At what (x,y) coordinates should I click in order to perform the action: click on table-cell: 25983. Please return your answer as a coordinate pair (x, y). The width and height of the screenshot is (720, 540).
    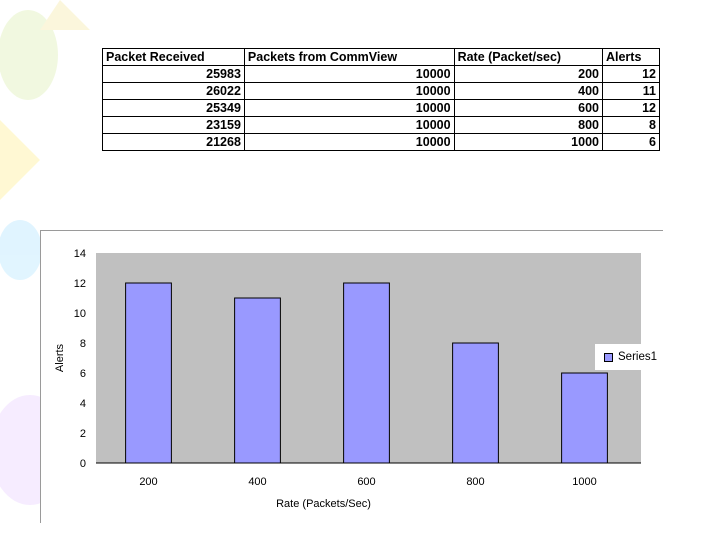
    Looking at the image, I should click on (173, 74).